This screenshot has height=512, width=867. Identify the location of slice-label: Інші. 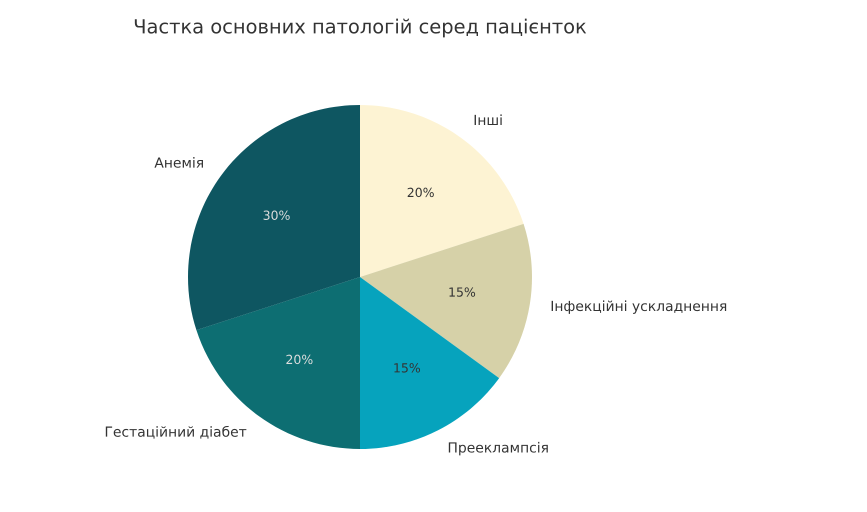
(488, 119).